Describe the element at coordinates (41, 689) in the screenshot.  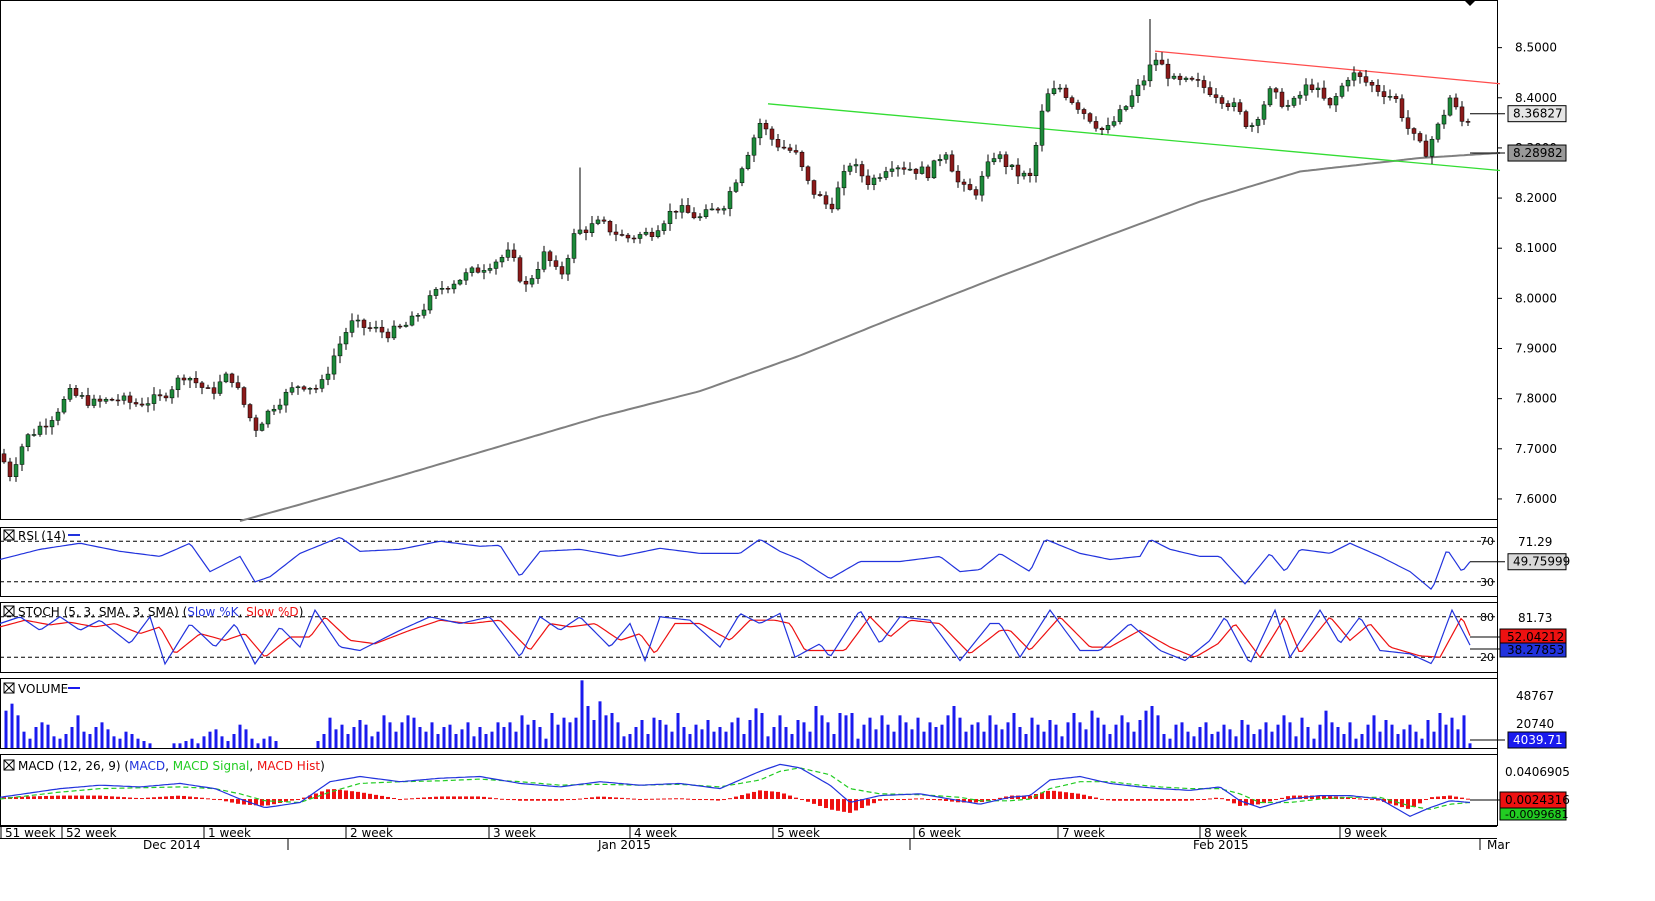
I see `volume-header: VOLUME` at that location.